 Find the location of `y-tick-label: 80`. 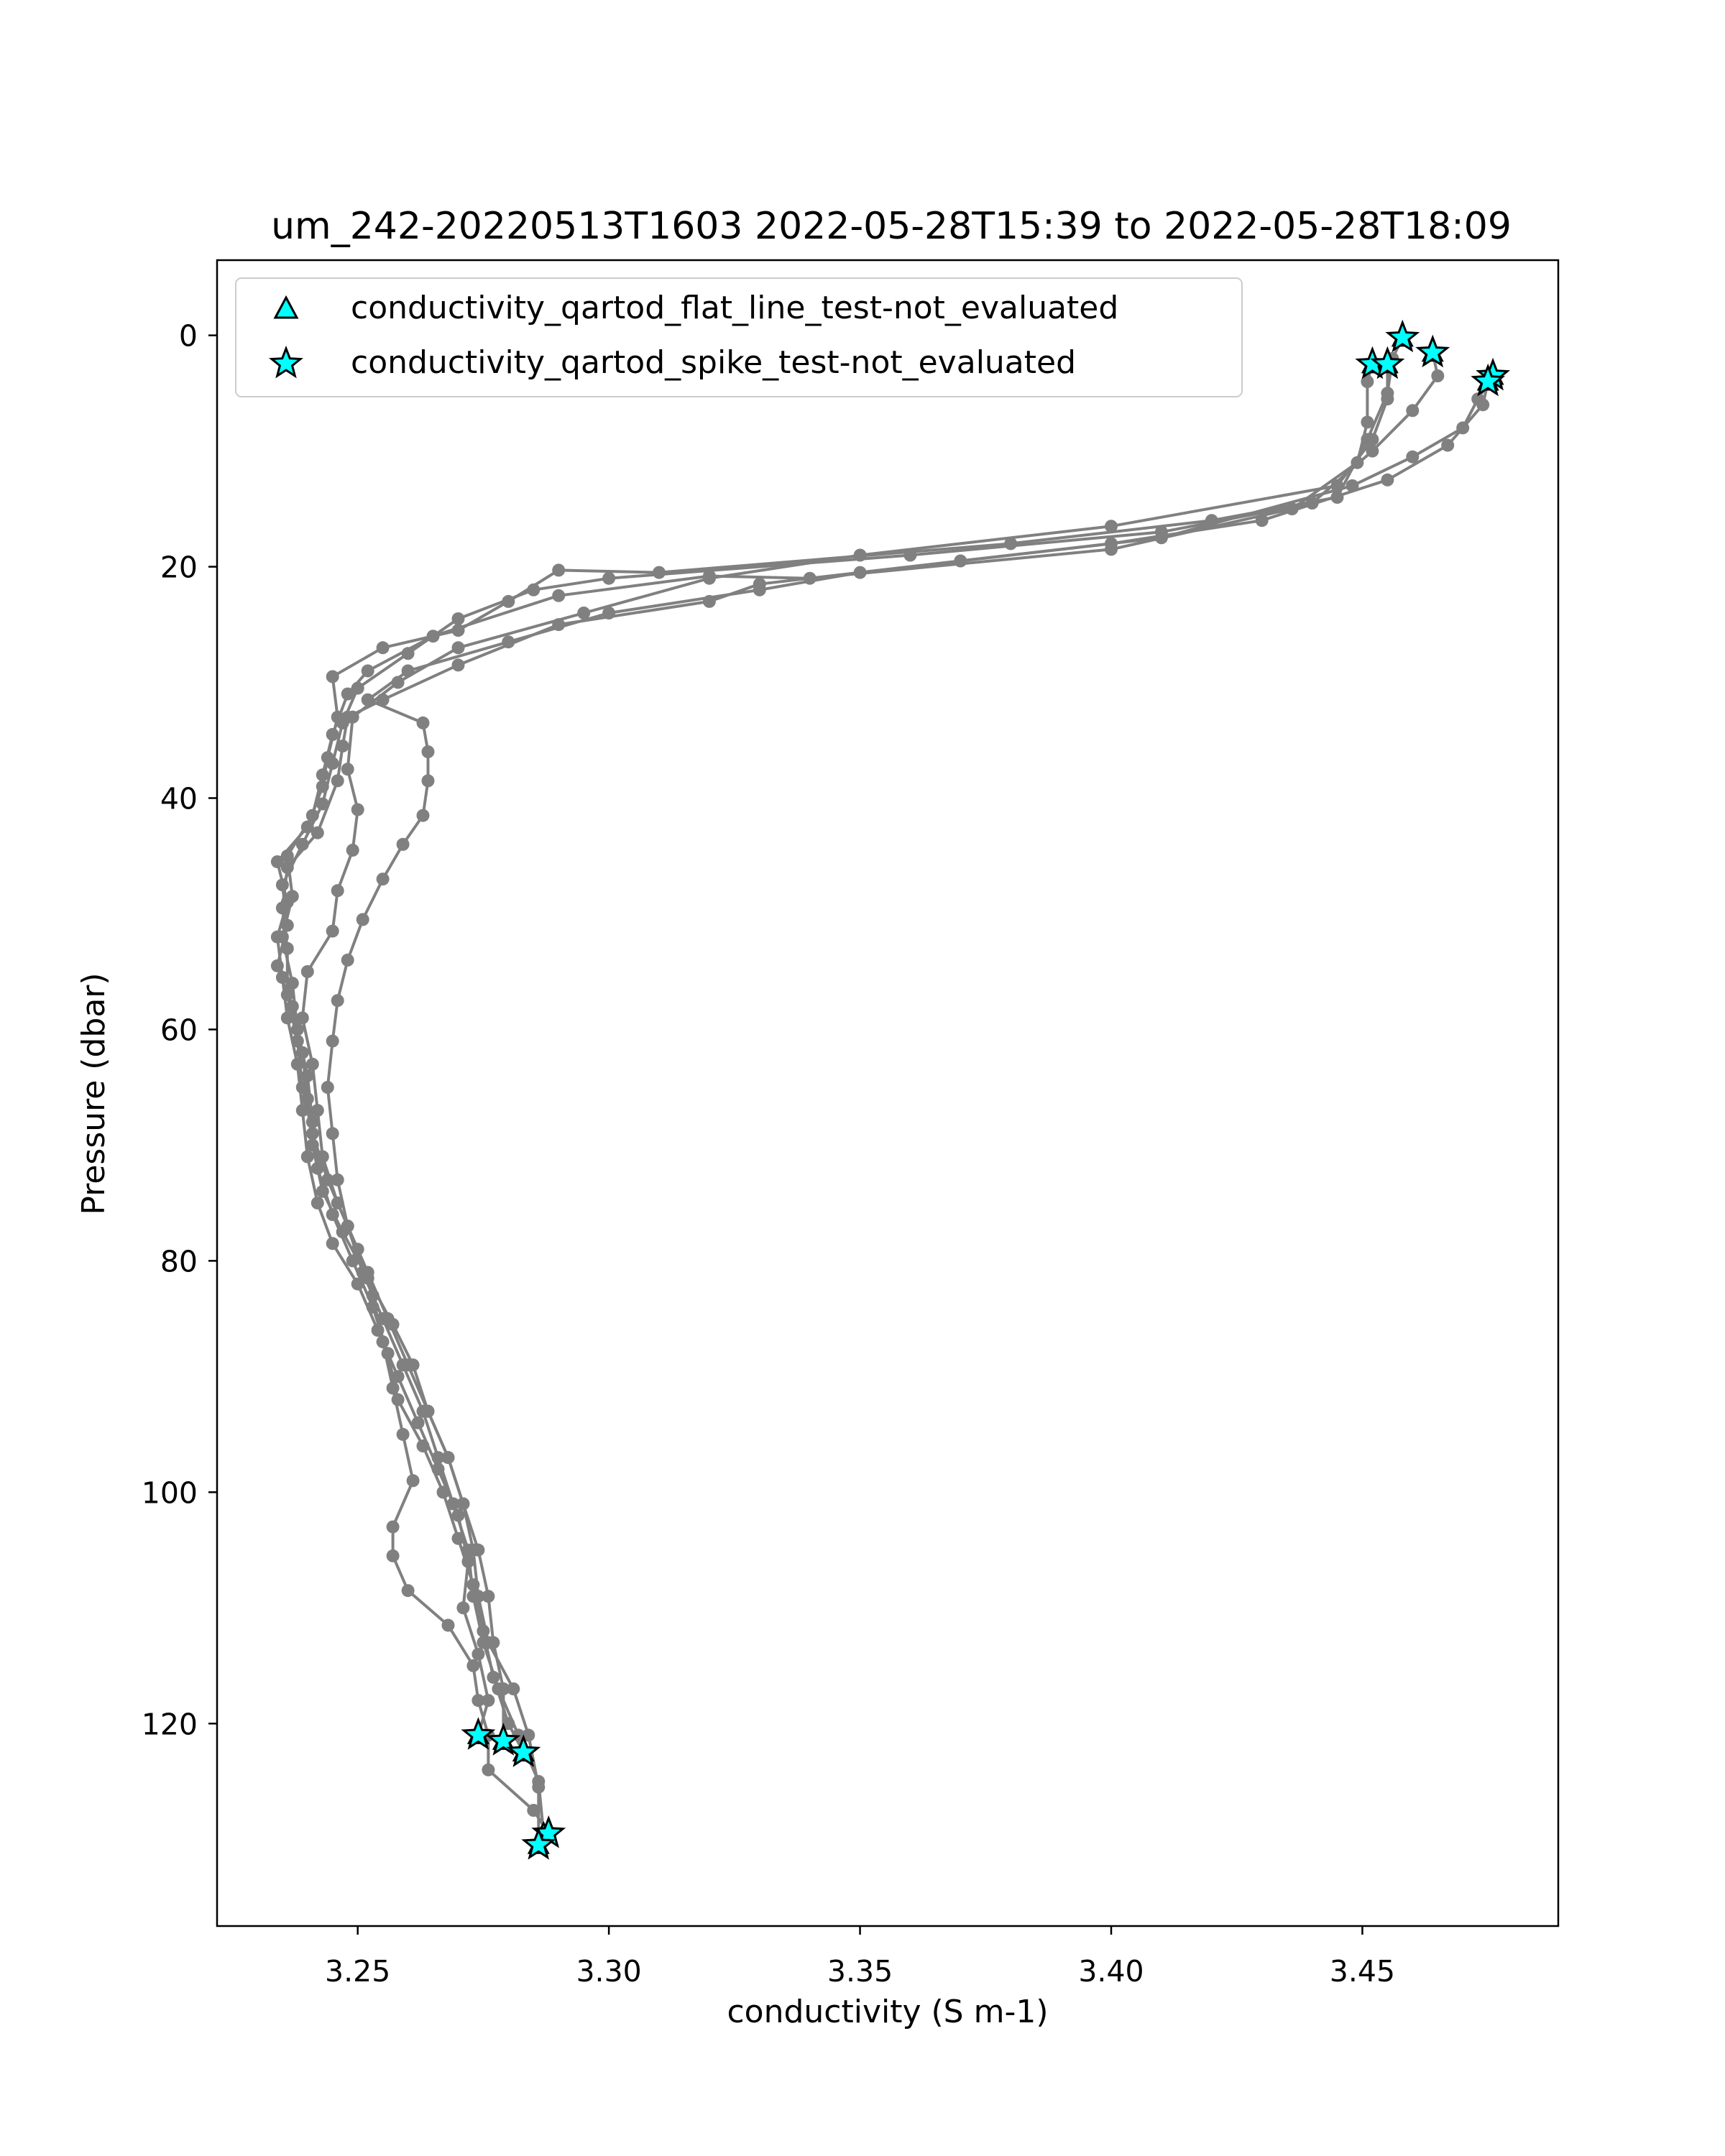

y-tick-label: 80 is located at coordinates (179, 1261).